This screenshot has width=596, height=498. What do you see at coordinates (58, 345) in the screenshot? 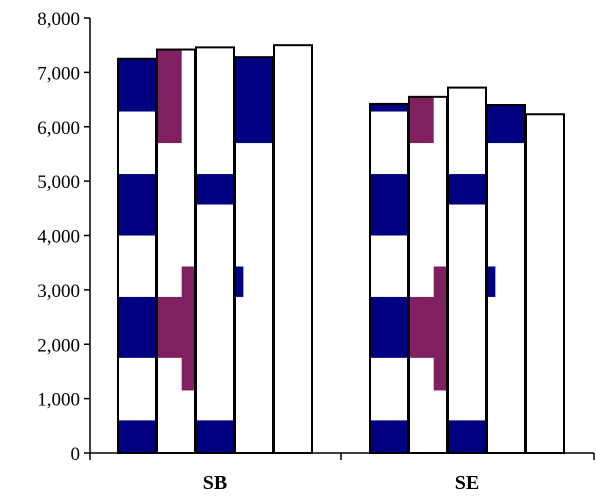
I see `y-tick-label: 2,000` at bounding box center [58, 345].